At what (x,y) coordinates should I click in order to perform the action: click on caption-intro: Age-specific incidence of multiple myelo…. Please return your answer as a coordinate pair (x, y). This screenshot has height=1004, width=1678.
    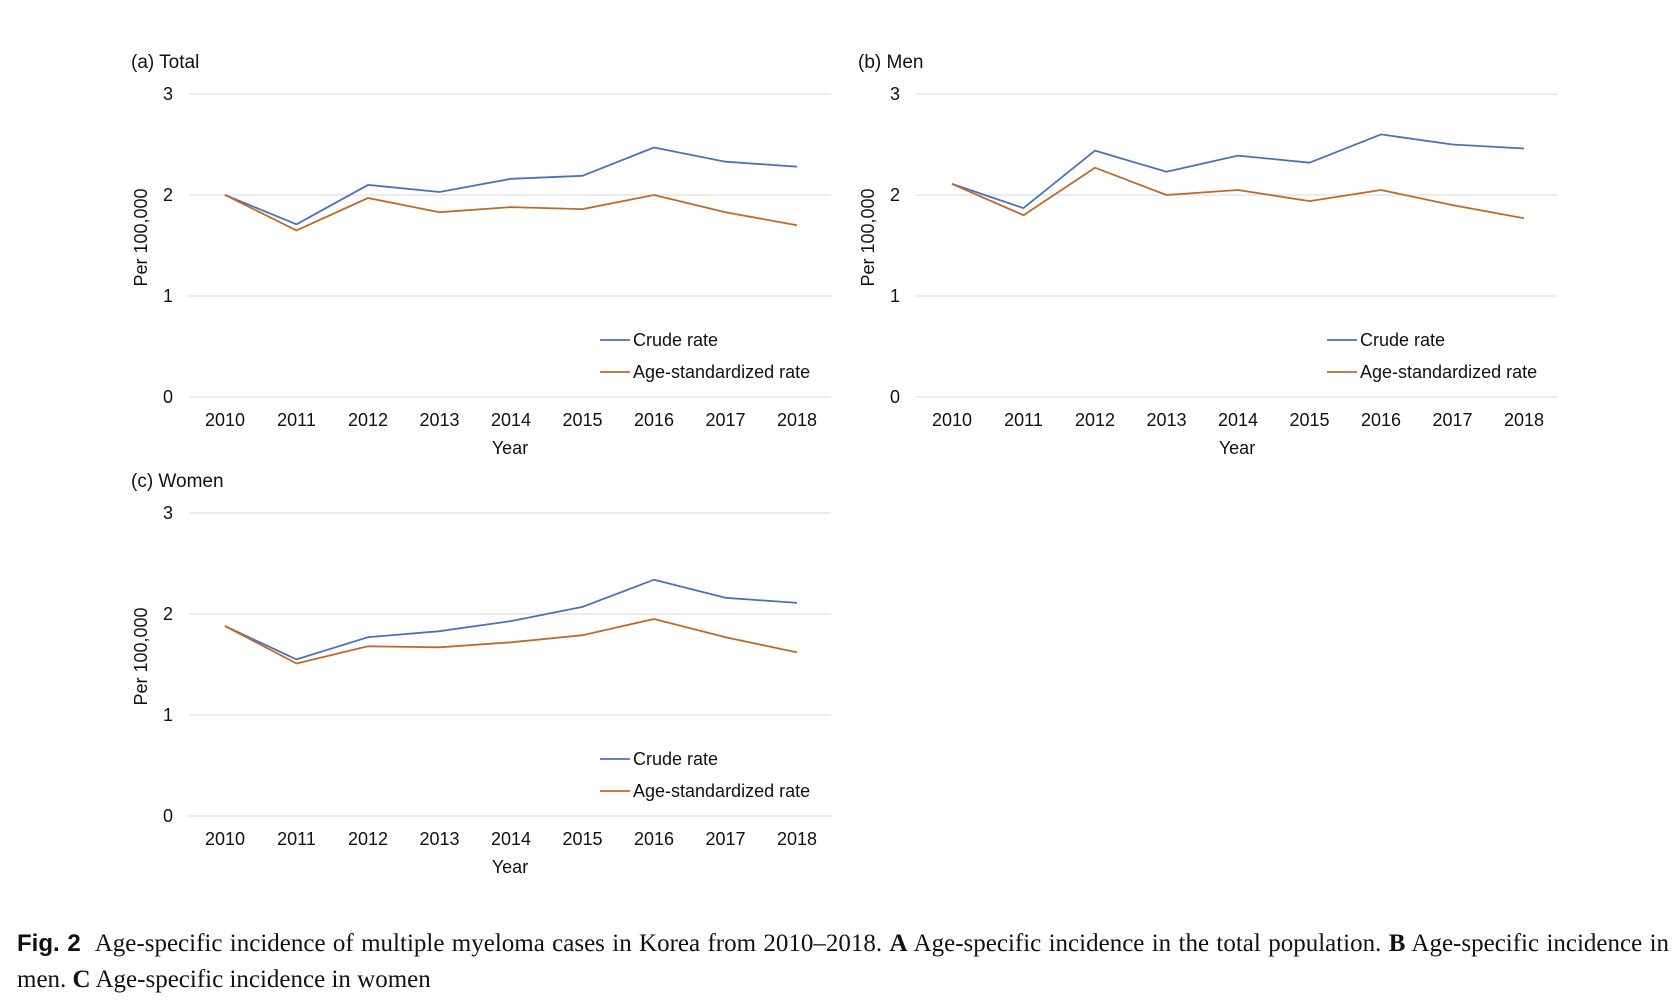
    Looking at the image, I should click on (488, 943).